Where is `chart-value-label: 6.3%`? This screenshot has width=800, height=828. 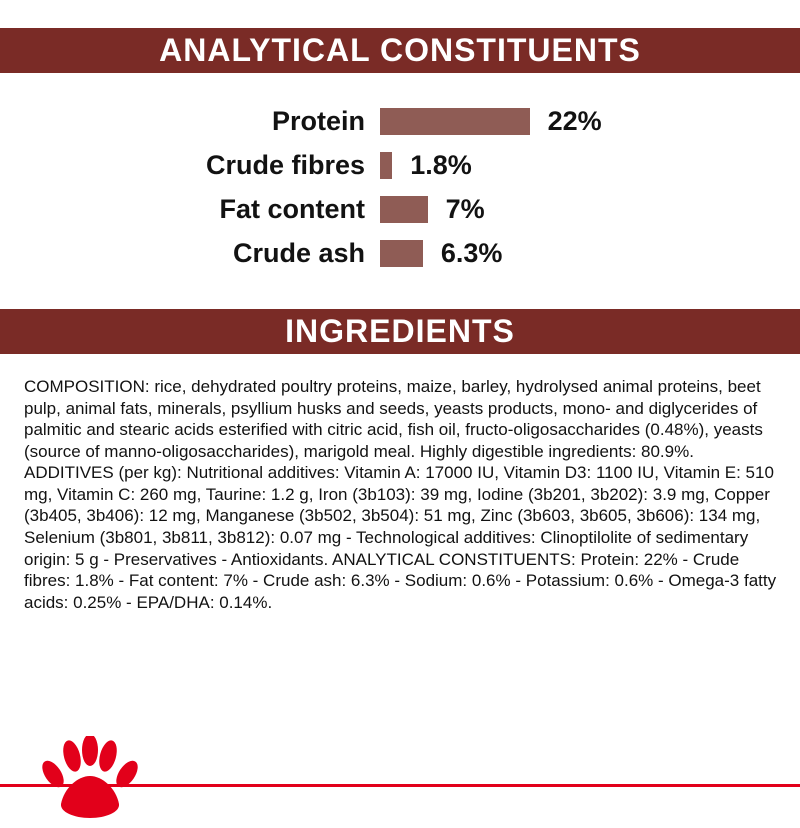 chart-value-label: 6.3% is located at coordinates (471, 252).